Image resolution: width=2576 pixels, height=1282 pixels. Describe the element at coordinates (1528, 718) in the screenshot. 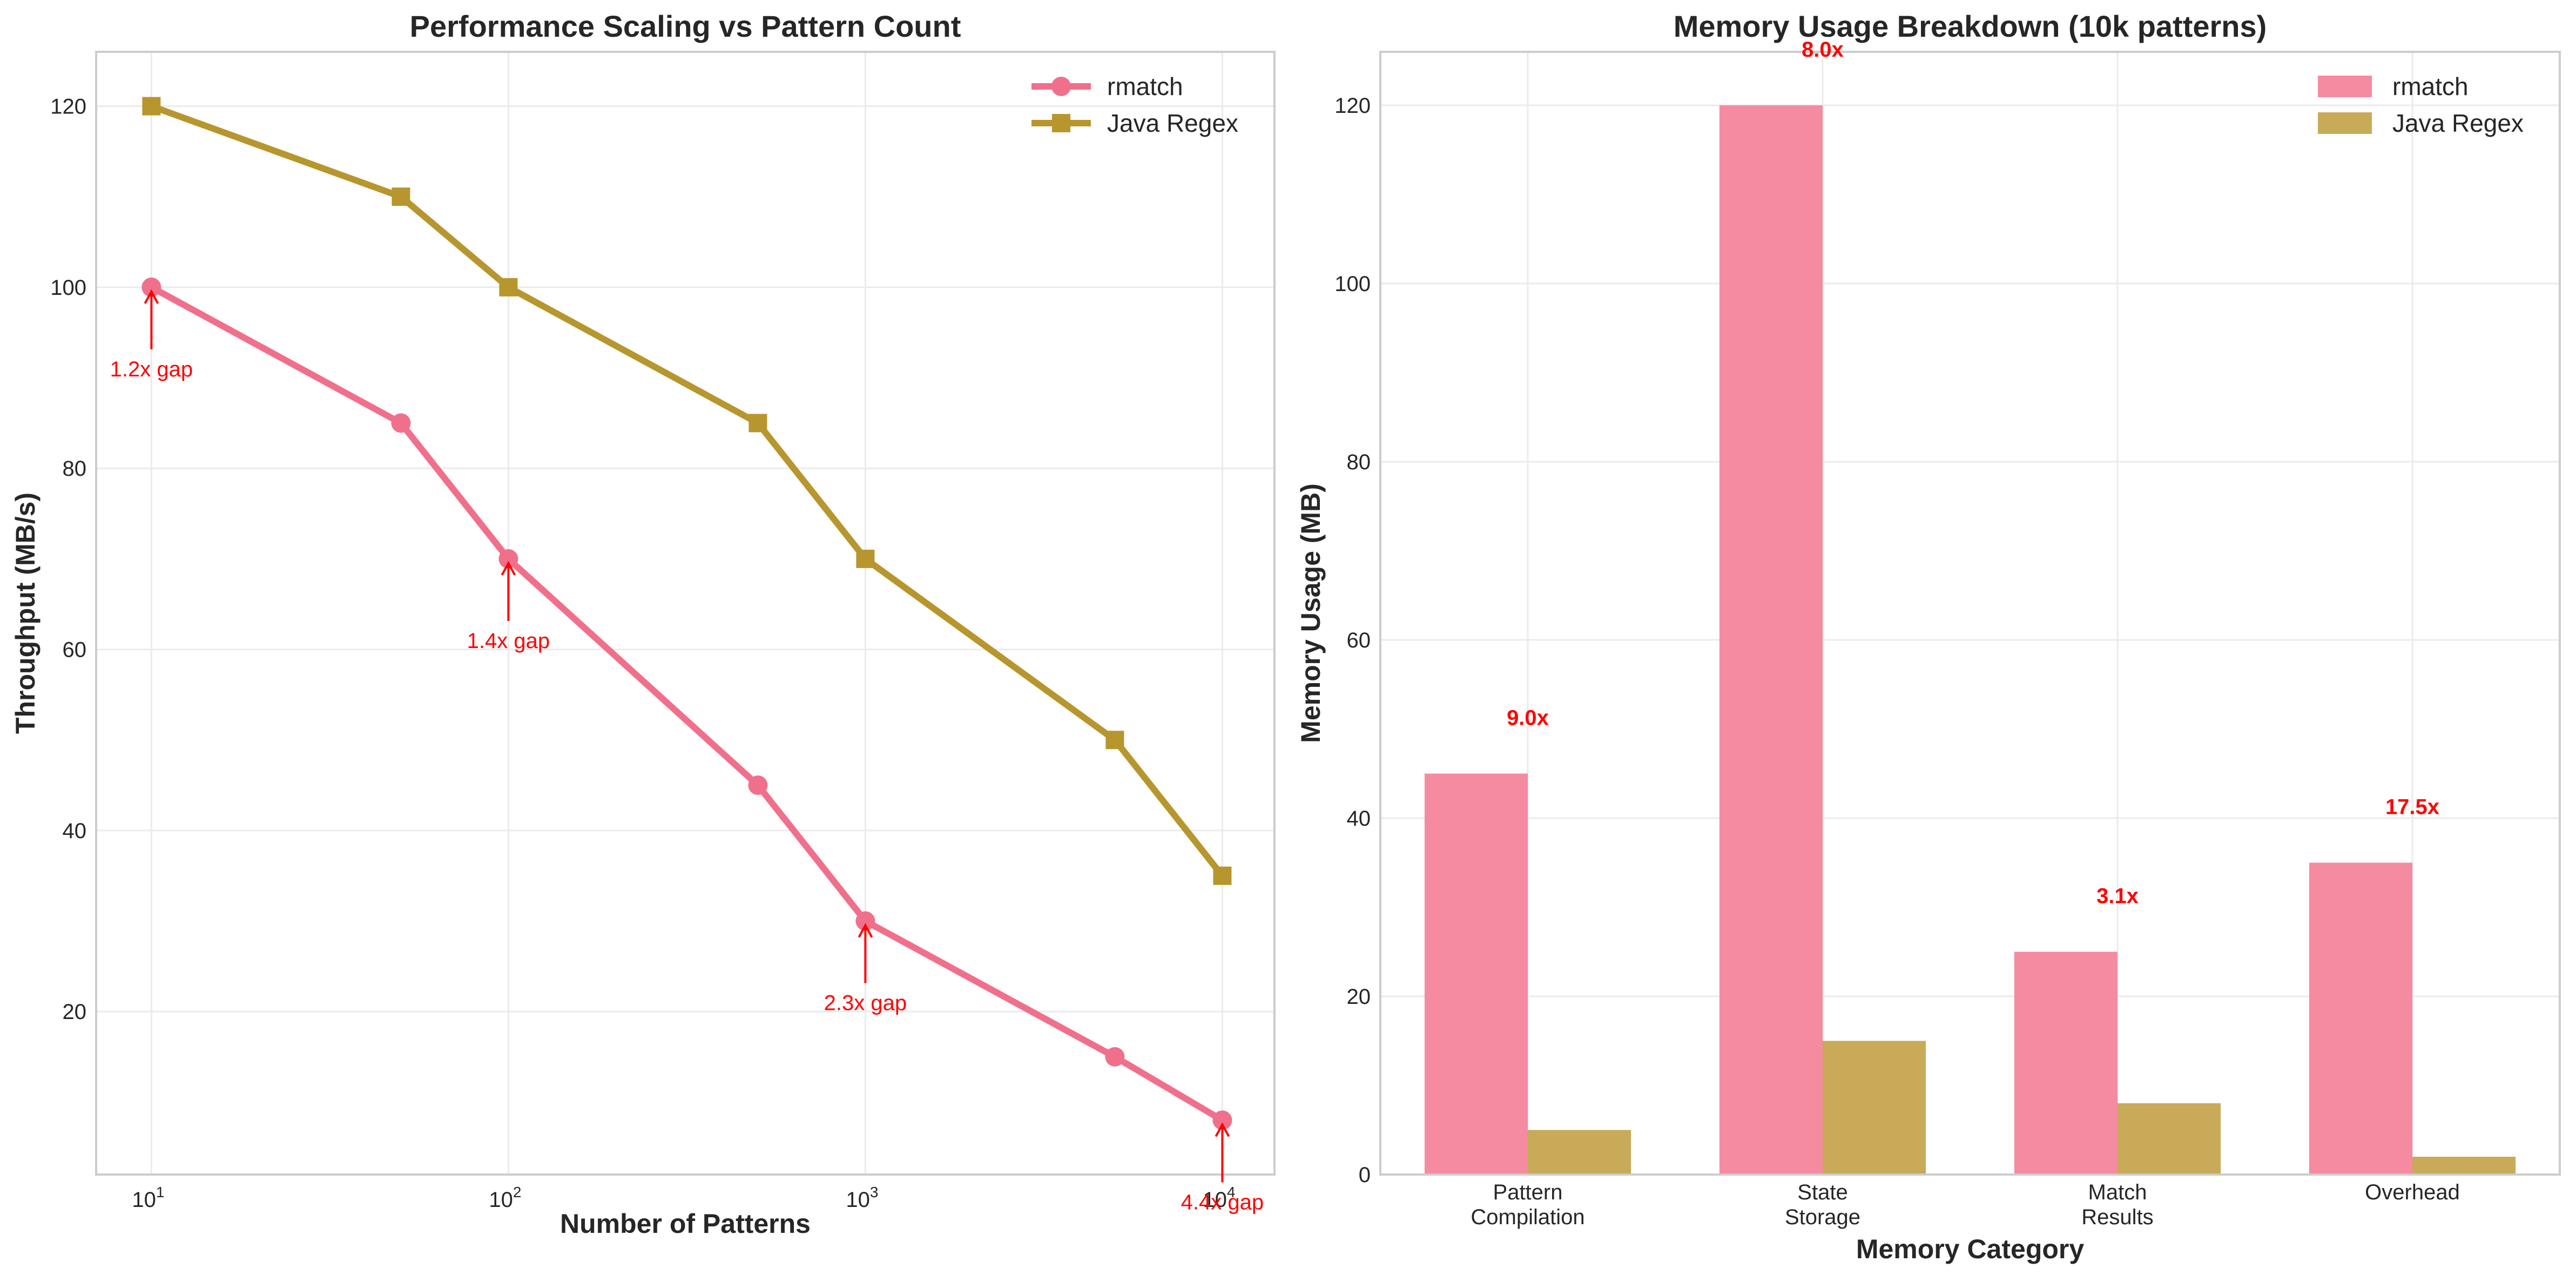

I see `ratio-label: 9.0x` at that location.